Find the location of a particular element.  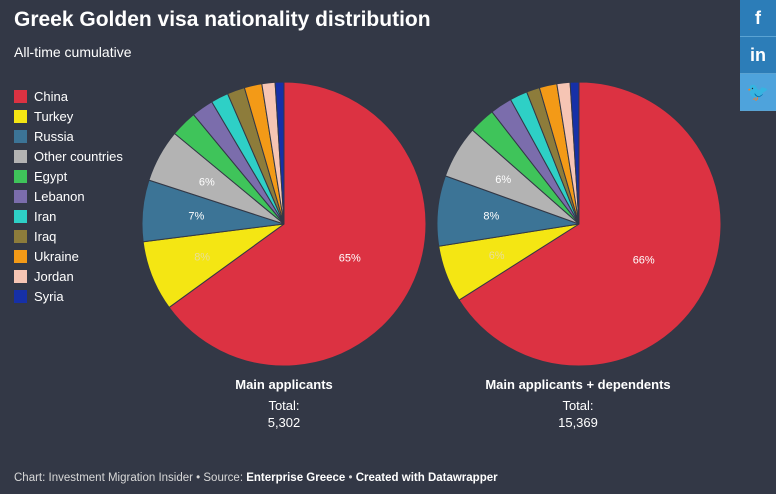

share-bar: f in 🐦 is located at coordinates (758, 55).